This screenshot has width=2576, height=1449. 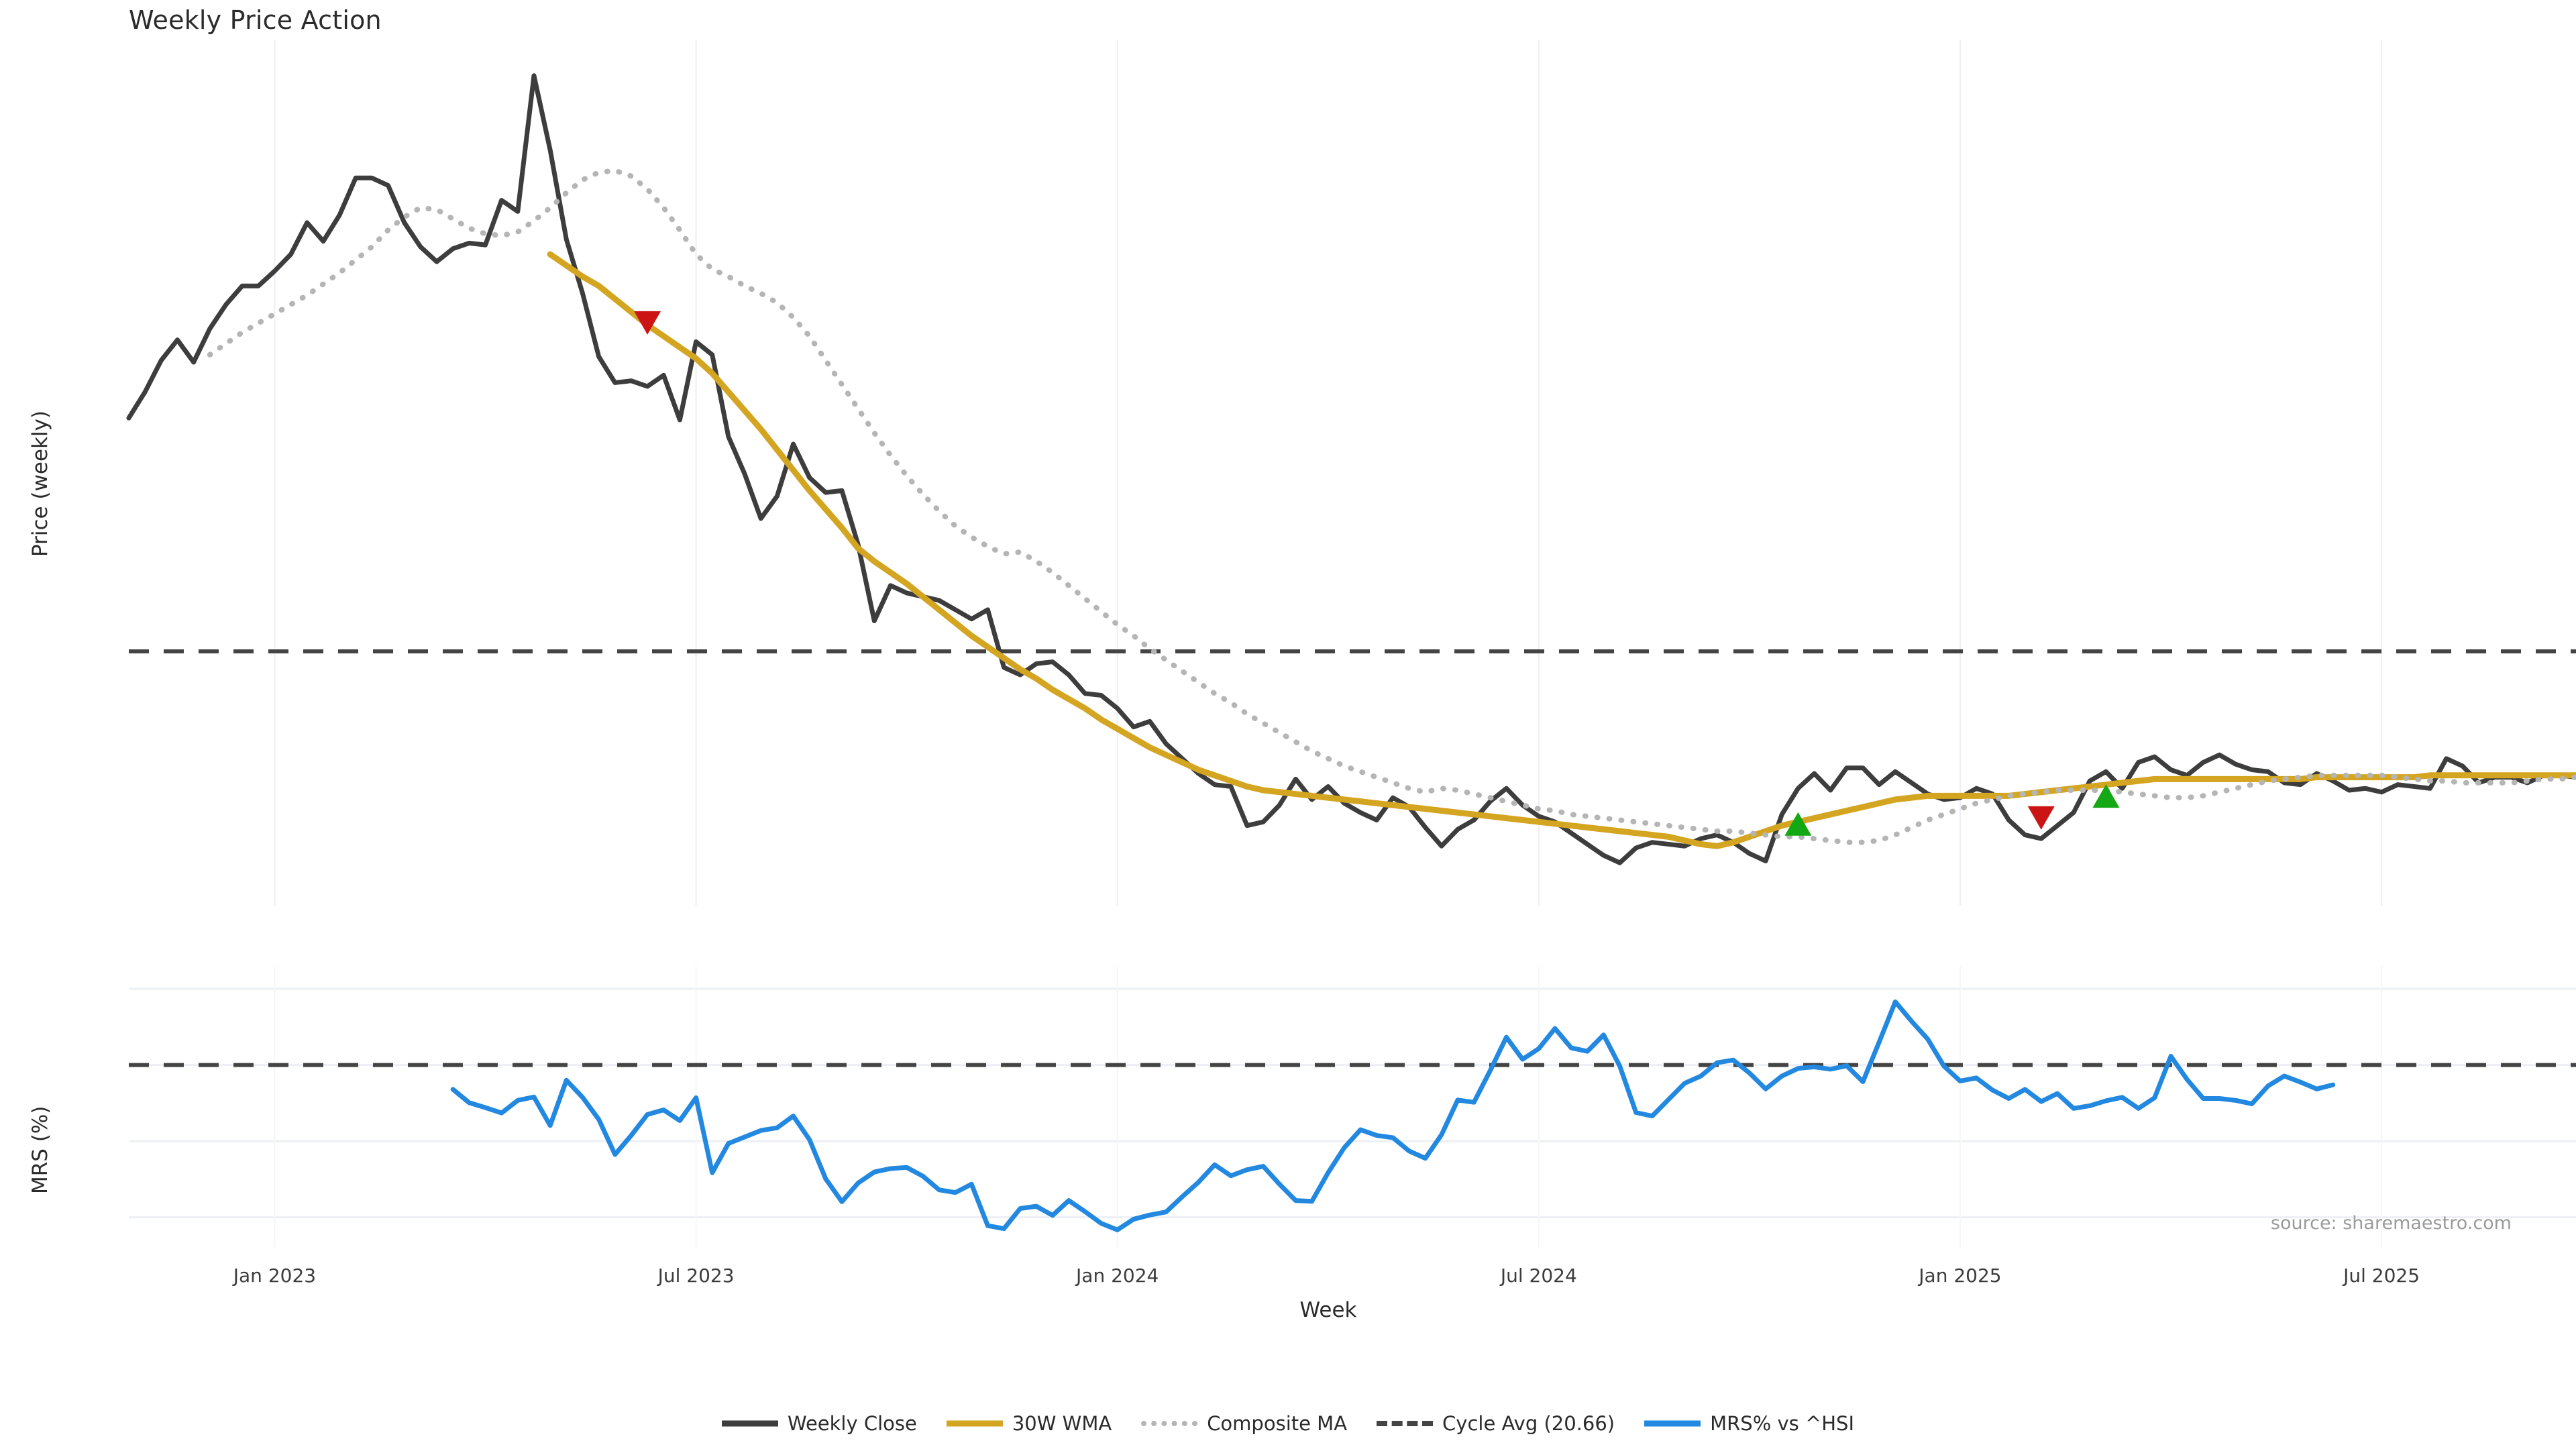 I want to click on legend-label: 30W WMA, so click(x=1062, y=1423).